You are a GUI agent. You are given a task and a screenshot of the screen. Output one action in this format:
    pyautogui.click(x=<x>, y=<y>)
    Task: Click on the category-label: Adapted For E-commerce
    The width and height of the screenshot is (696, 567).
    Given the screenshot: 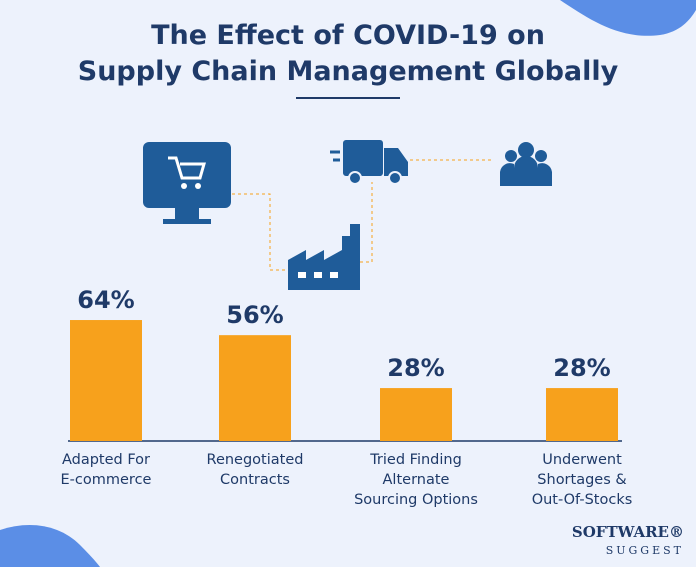 What is the action you would take?
    pyautogui.click(x=106, y=470)
    